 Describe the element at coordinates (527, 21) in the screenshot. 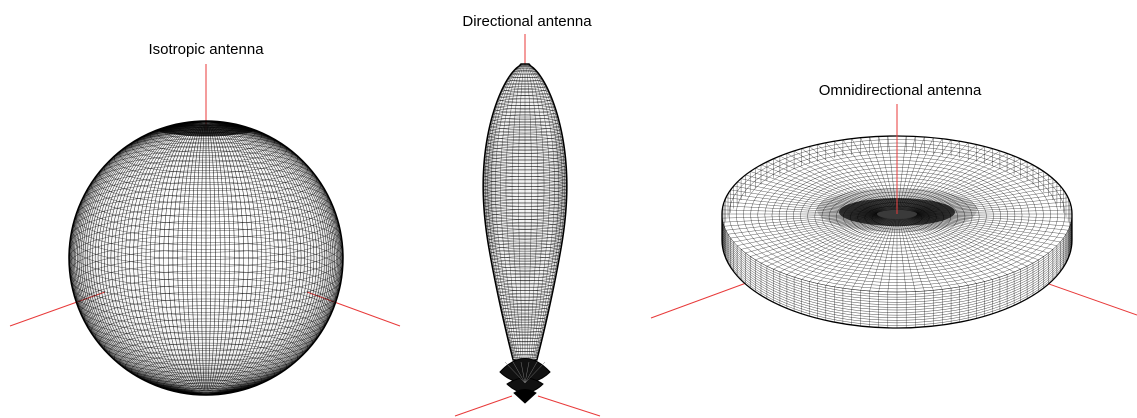

I see `directional-label: Directional antenna` at that location.